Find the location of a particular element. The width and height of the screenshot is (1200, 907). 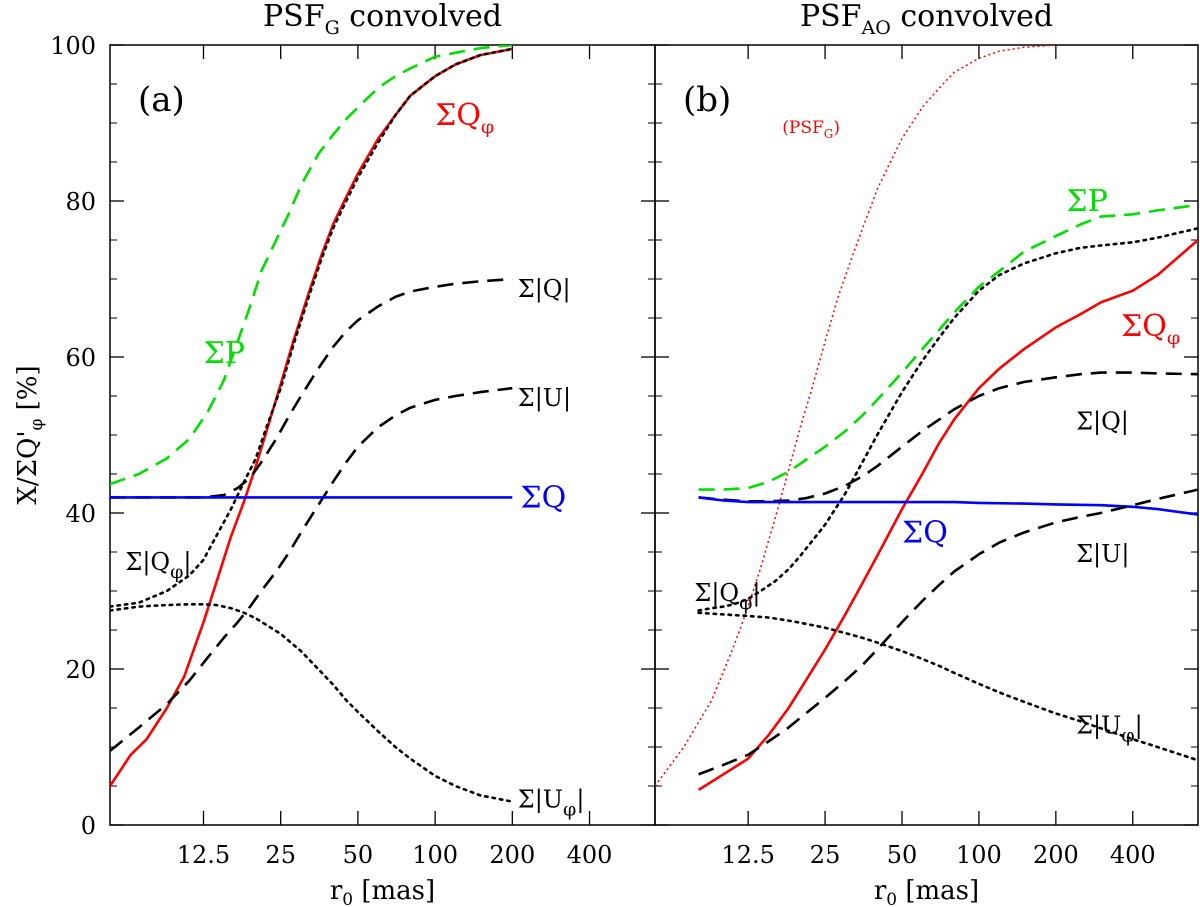

series-a-sum-u-phi is located at coordinates (312, 702).